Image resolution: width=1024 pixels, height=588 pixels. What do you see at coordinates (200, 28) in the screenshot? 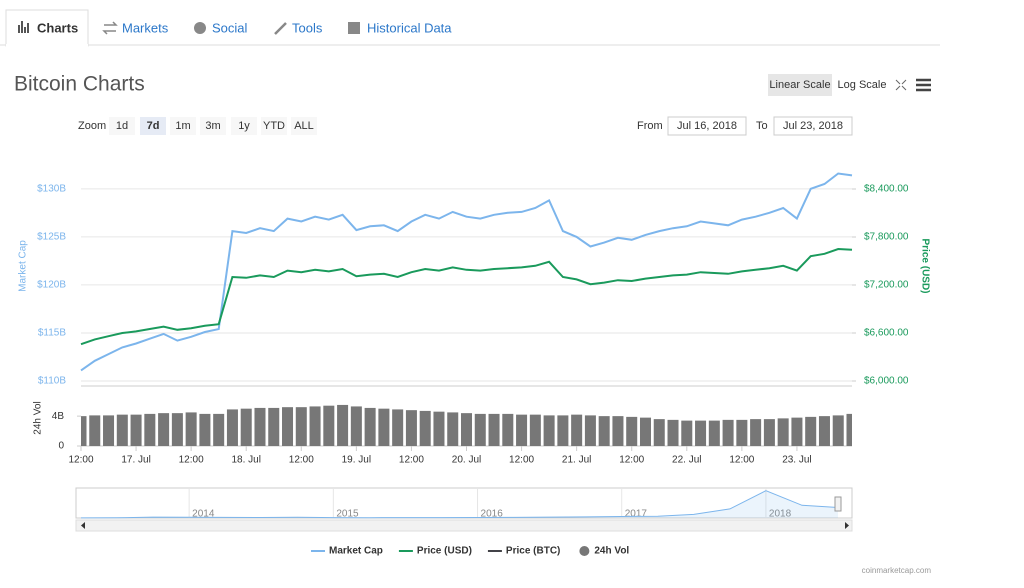
I see `social-icon` at bounding box center [200, 28].